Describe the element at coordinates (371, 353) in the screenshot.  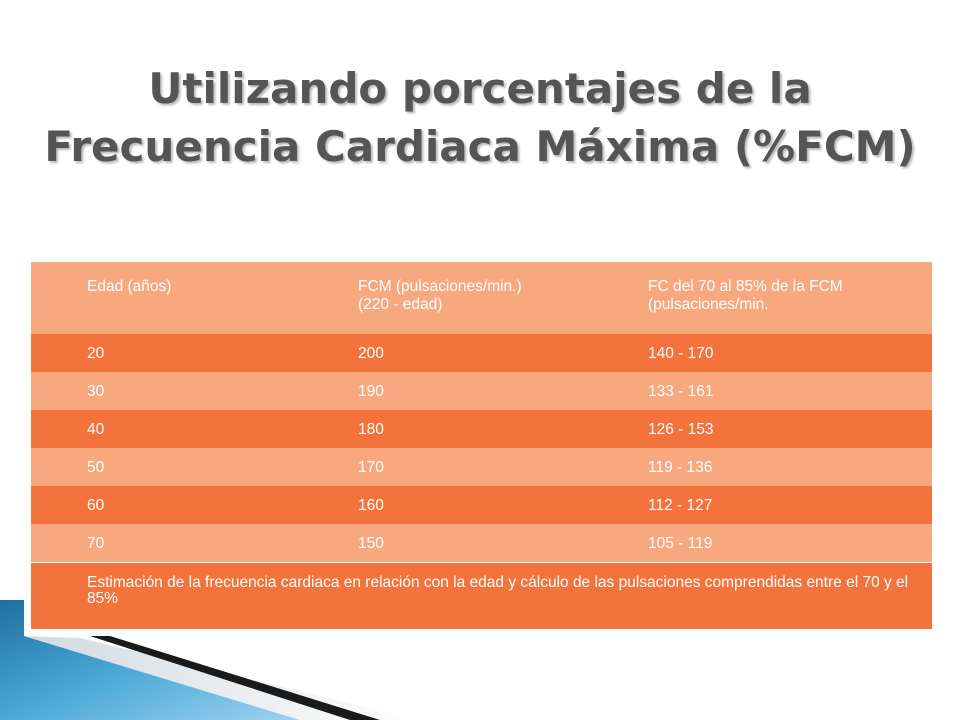
I see `cell-fcm: 200` at that location.